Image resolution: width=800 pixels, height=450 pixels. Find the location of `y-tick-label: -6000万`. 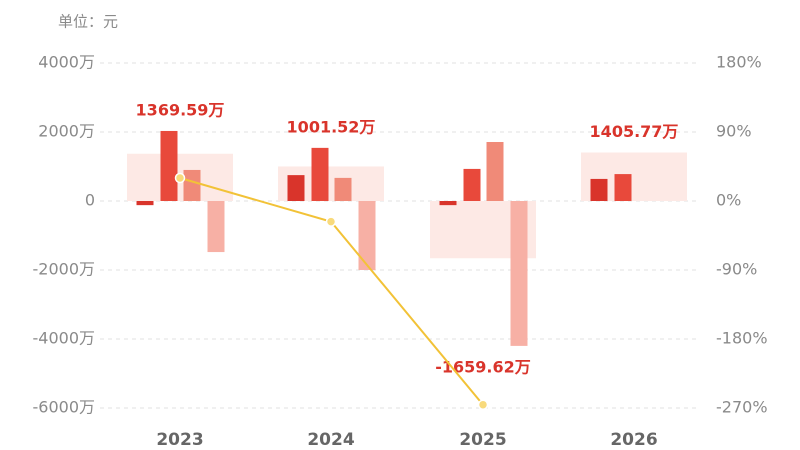

y-tick-label: -6000万 is located at coordinates (64, 407).